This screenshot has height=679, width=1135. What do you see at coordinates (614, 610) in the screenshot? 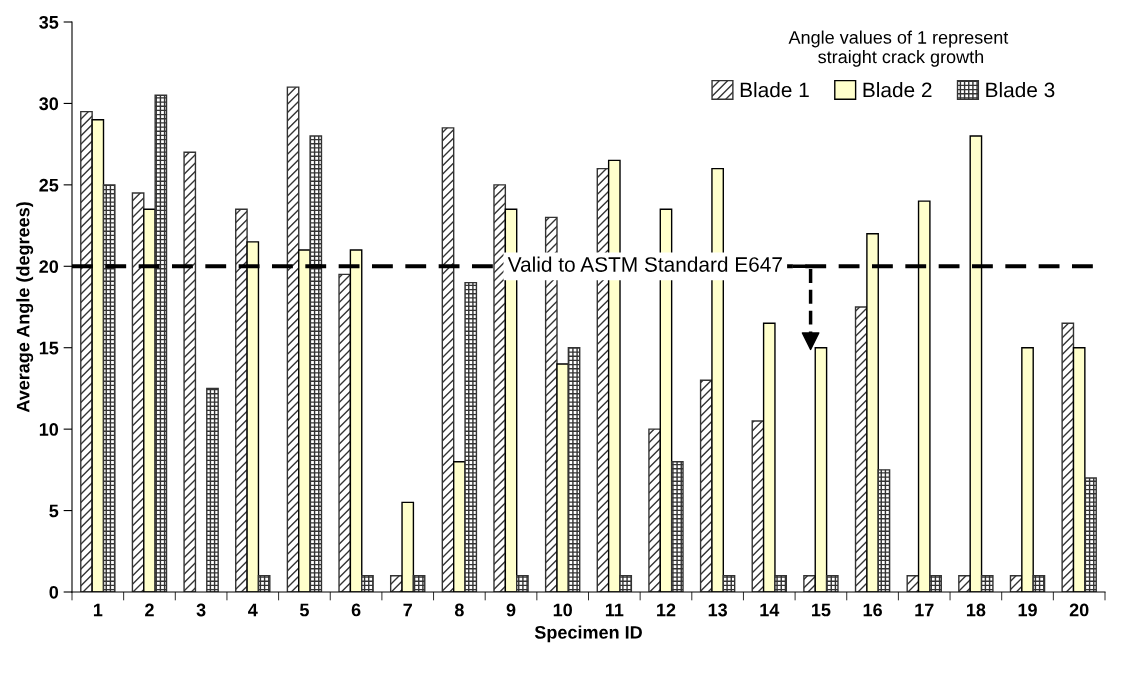
I see `x-tick-label: 11` at bounding box center [614, 610].